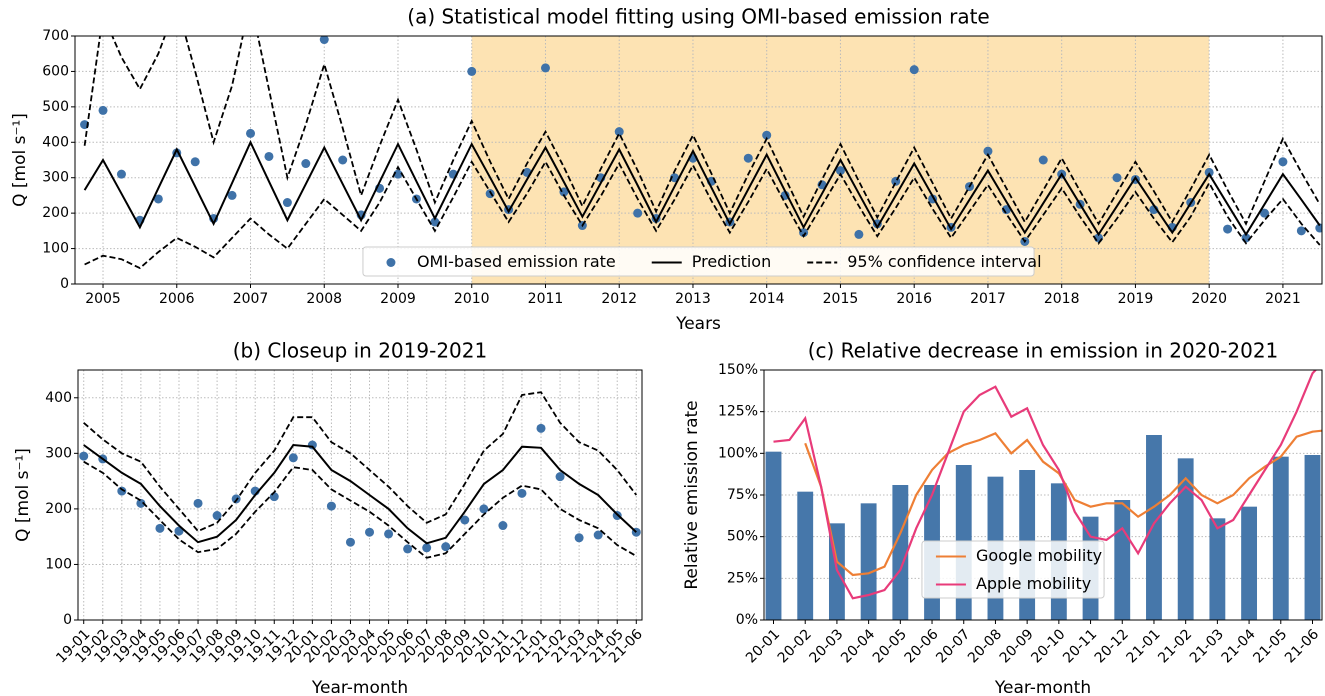 This screenshot has width=1325, height=696. Describe the element at coordinates (944, 261) in the screenshot. I see `legend-label: 95% confidence interval` at that location.